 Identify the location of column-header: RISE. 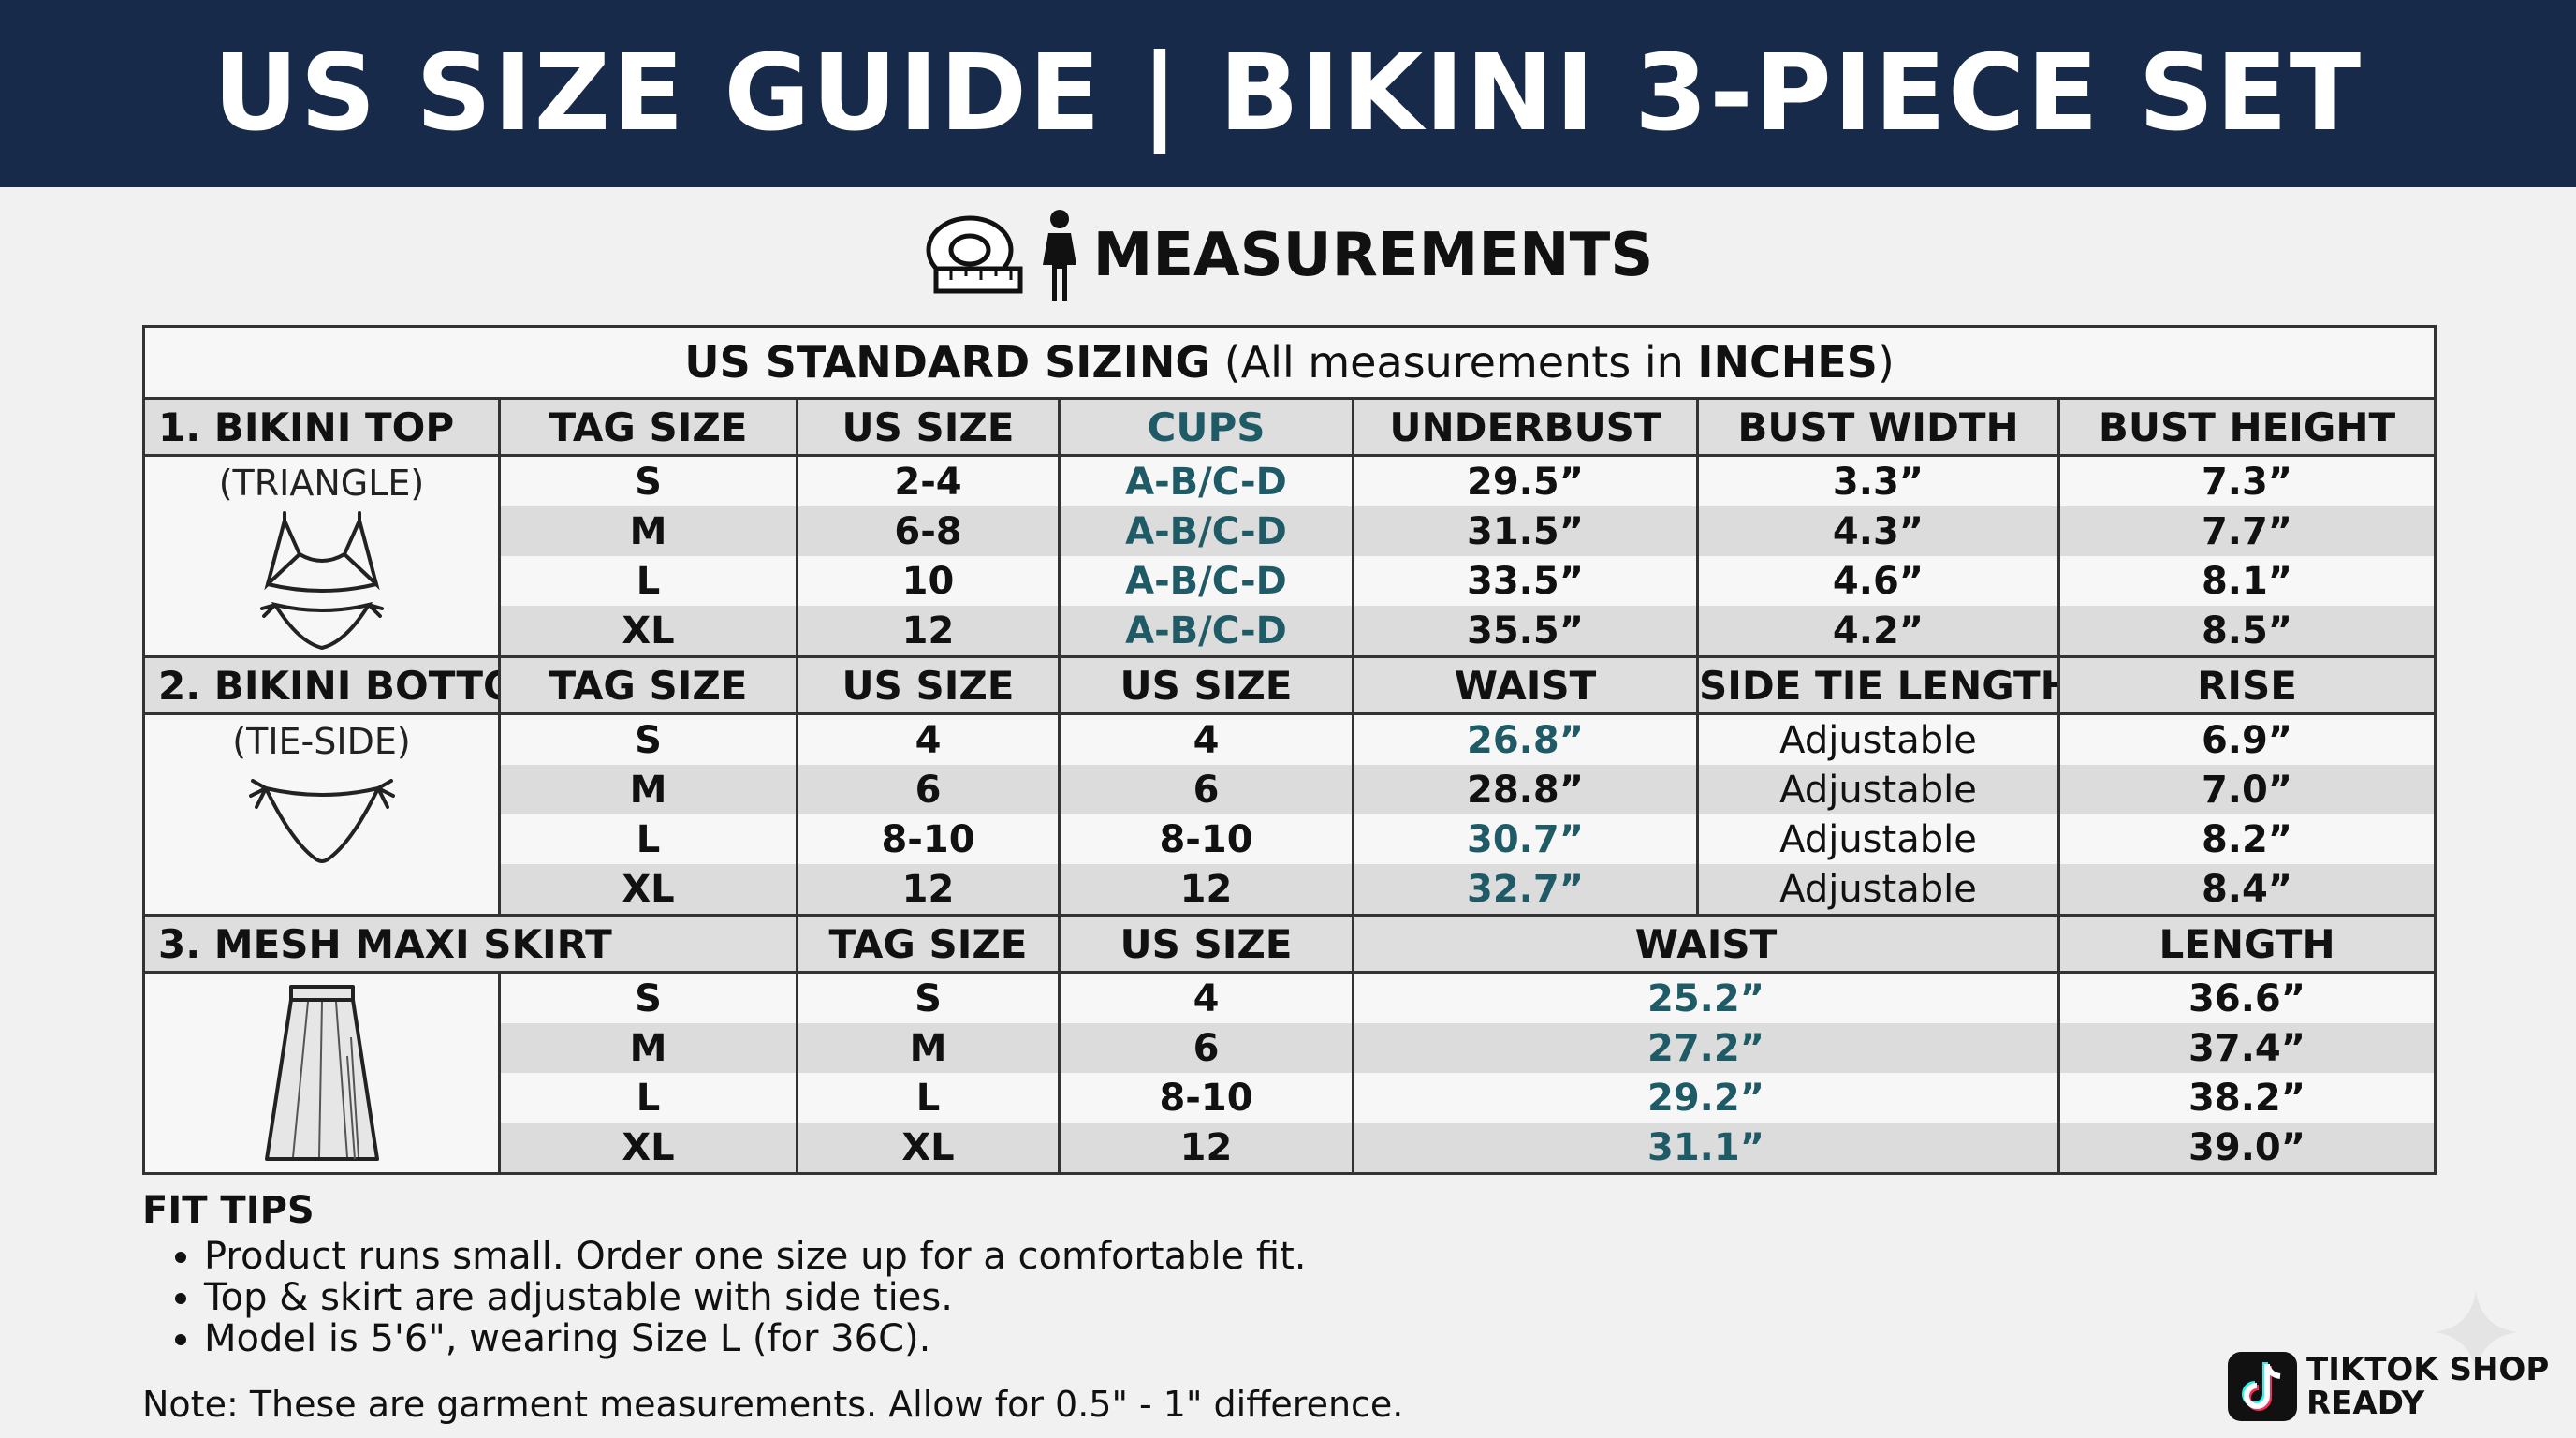
(2246, 685).